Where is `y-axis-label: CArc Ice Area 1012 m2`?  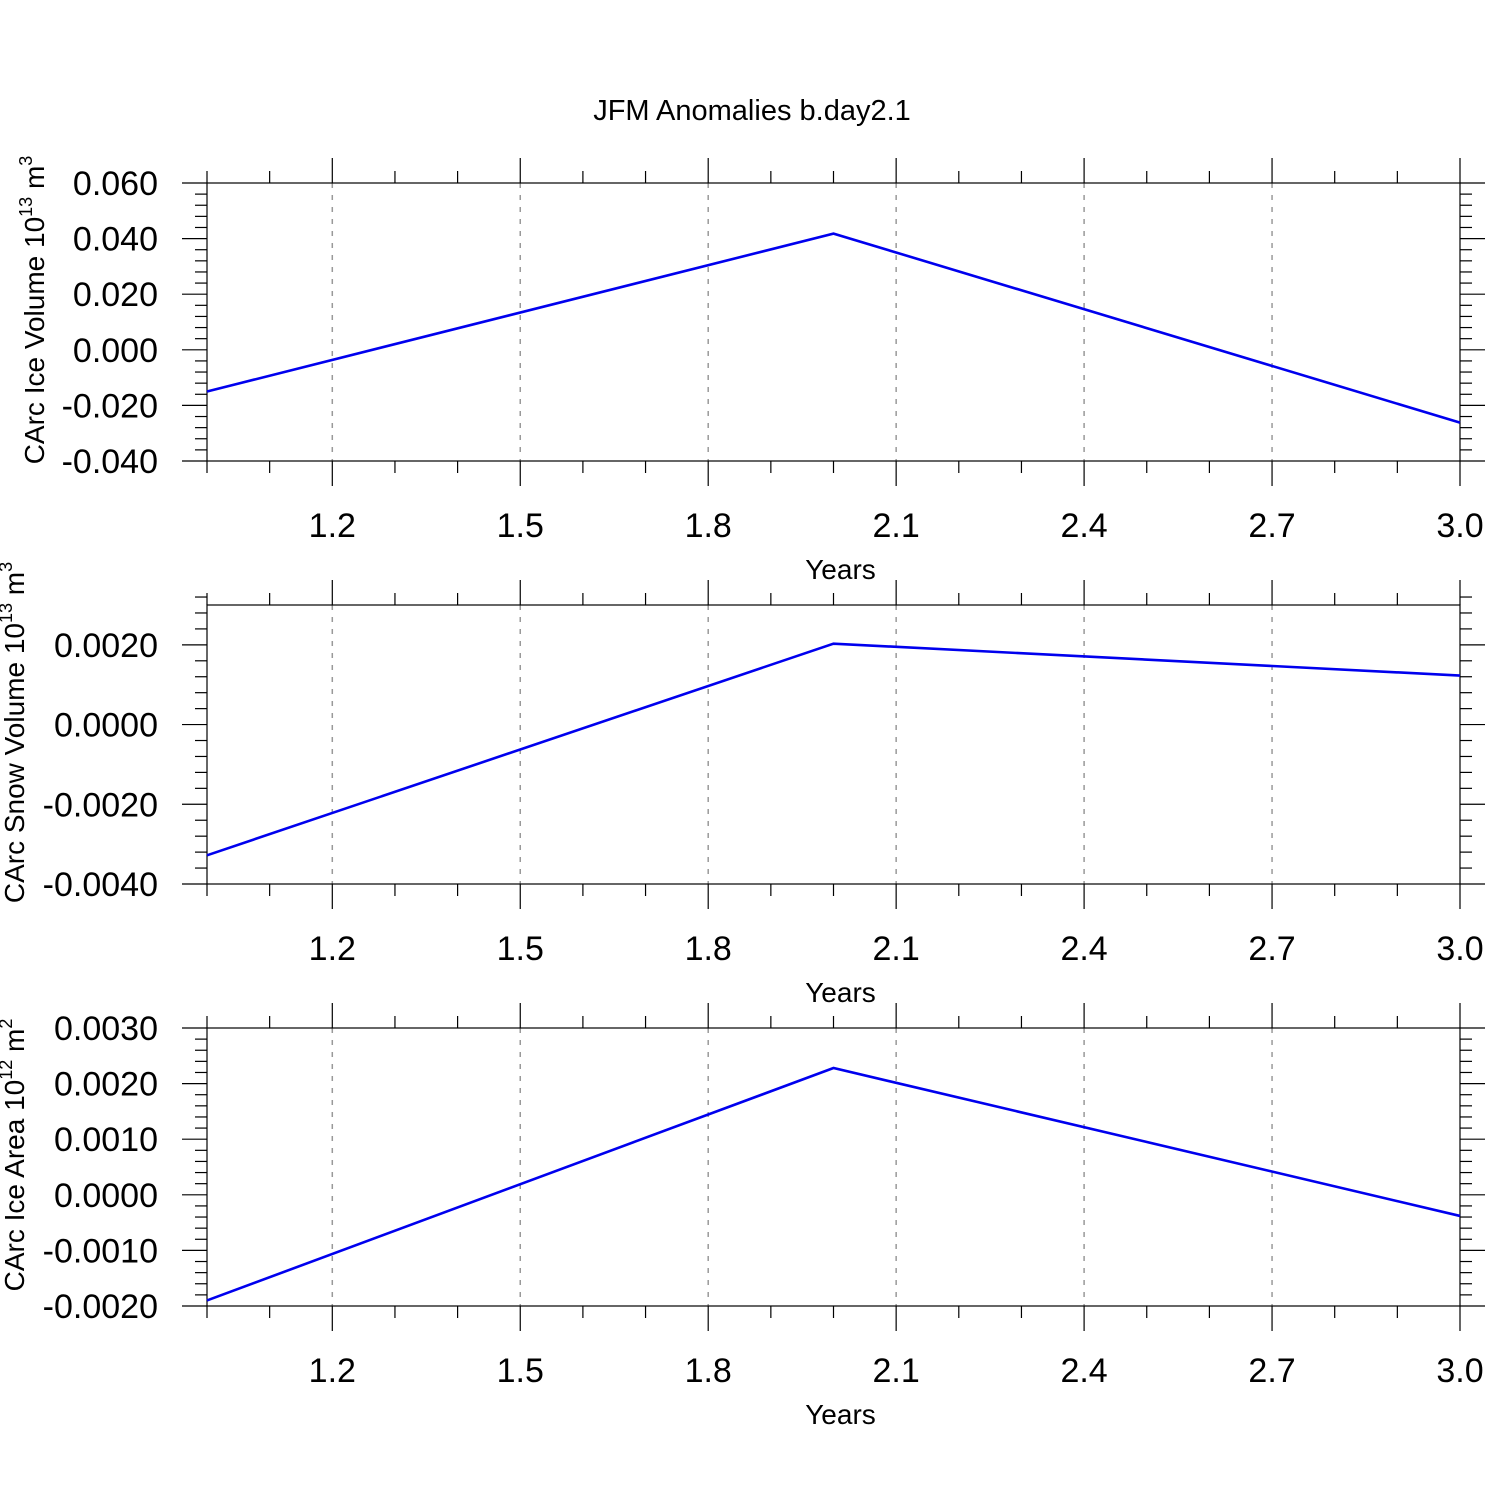 y-axis-label: CArc Ice Area 1012 m2 is located at coordinates (15, 1155).